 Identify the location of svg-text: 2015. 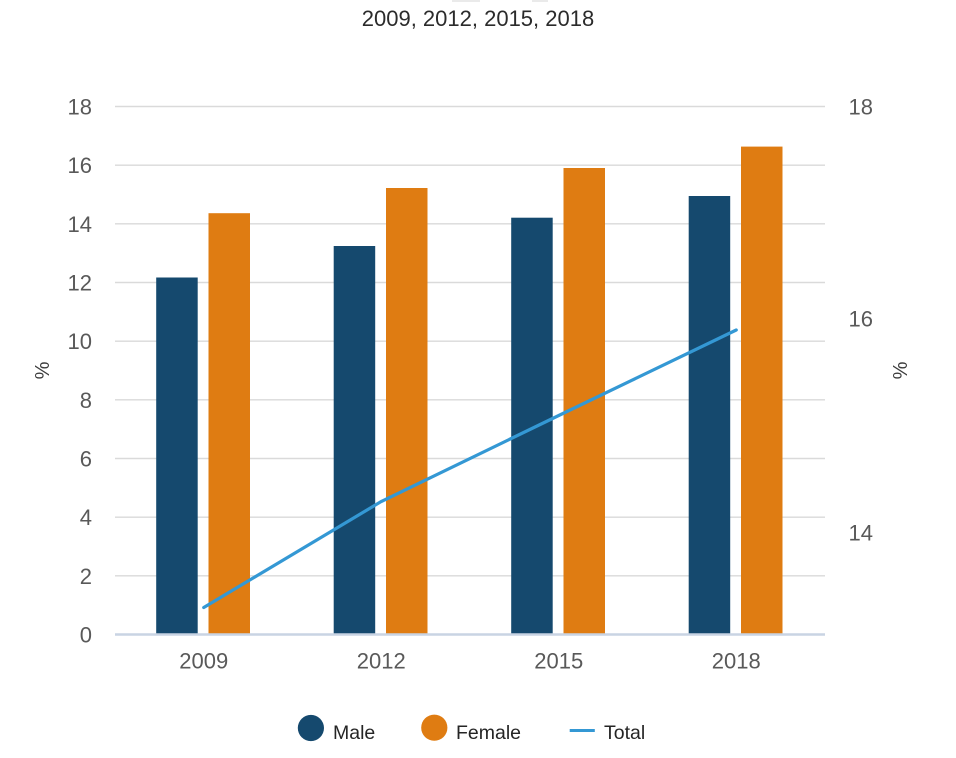
(558, 661).